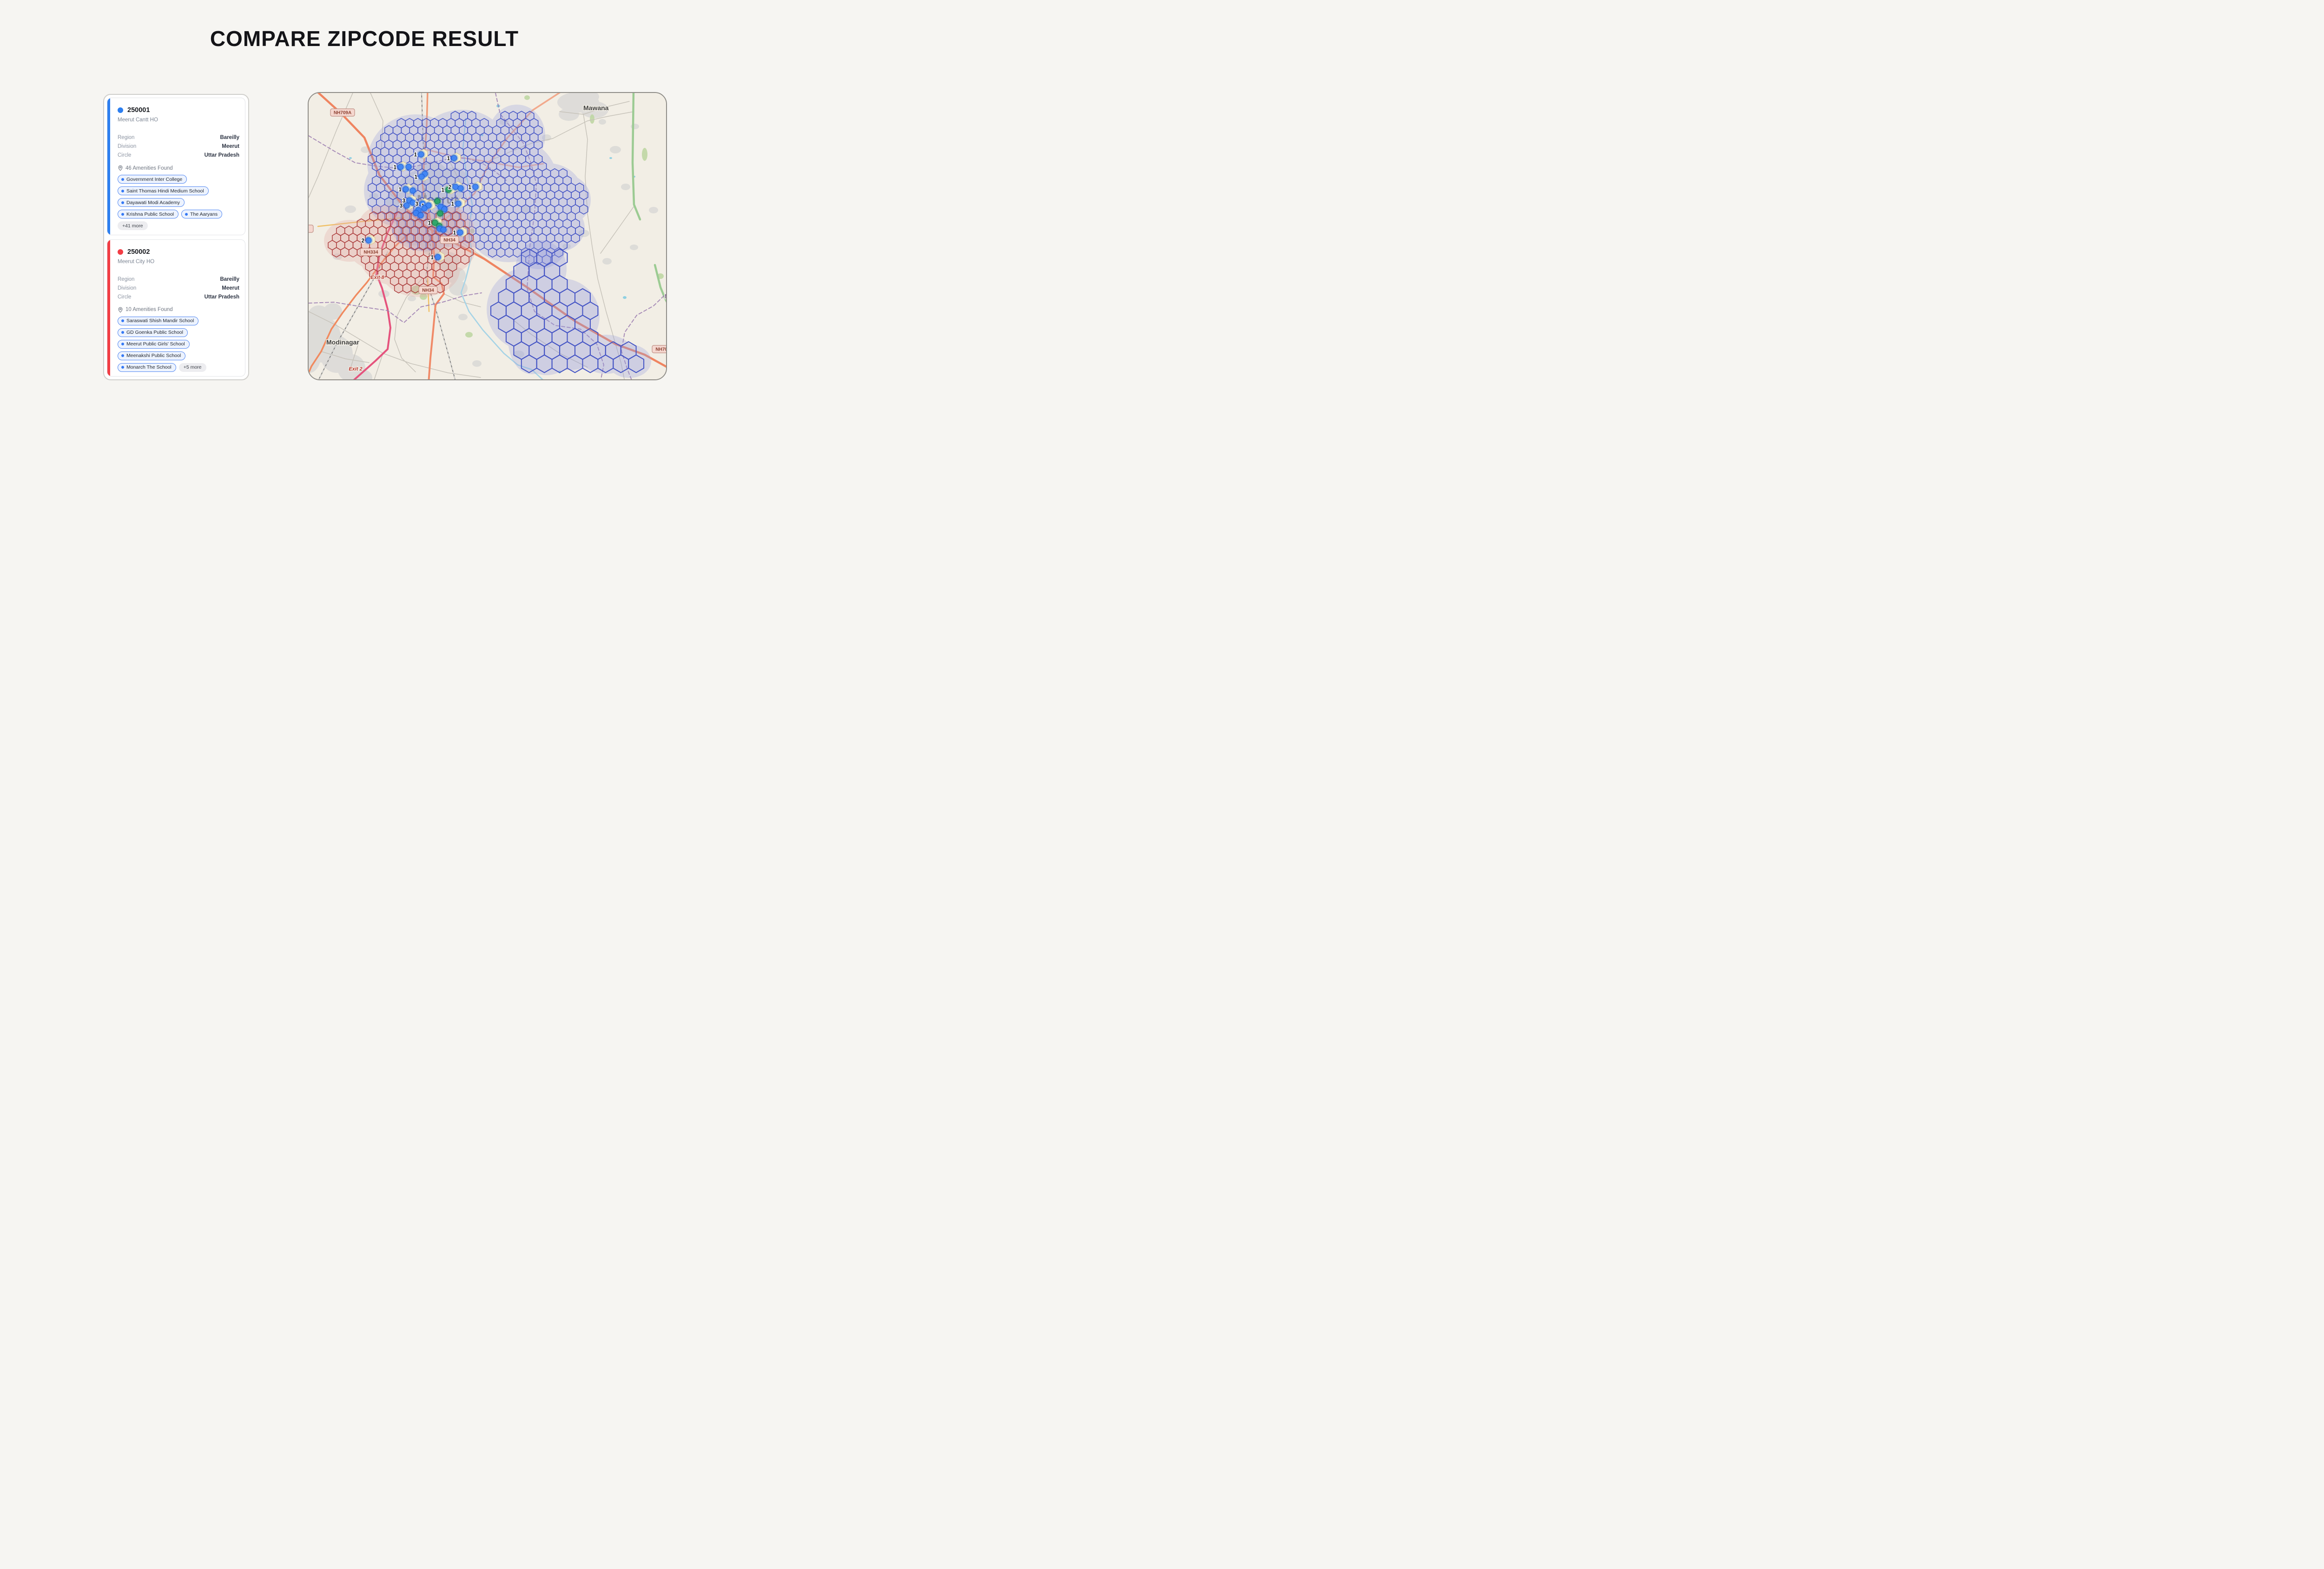 The width and height of the screenshot is (2324, 1569). Describe the element at coordinates (661, 350) in the screenshot. I see `road-badge-label: NH709` at that location.